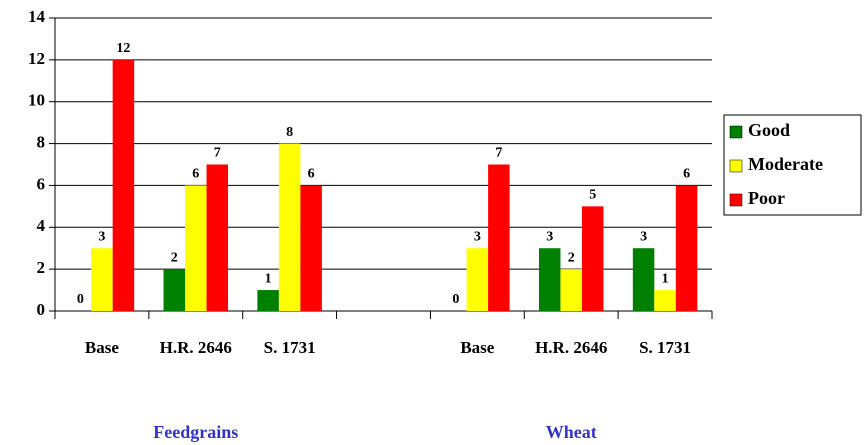 This screenshot has width=865, height=445. What do you see at coordinates (571, 432) in the screenshot?
I see `group-label: Wheat` at bounding box center [571, 432].